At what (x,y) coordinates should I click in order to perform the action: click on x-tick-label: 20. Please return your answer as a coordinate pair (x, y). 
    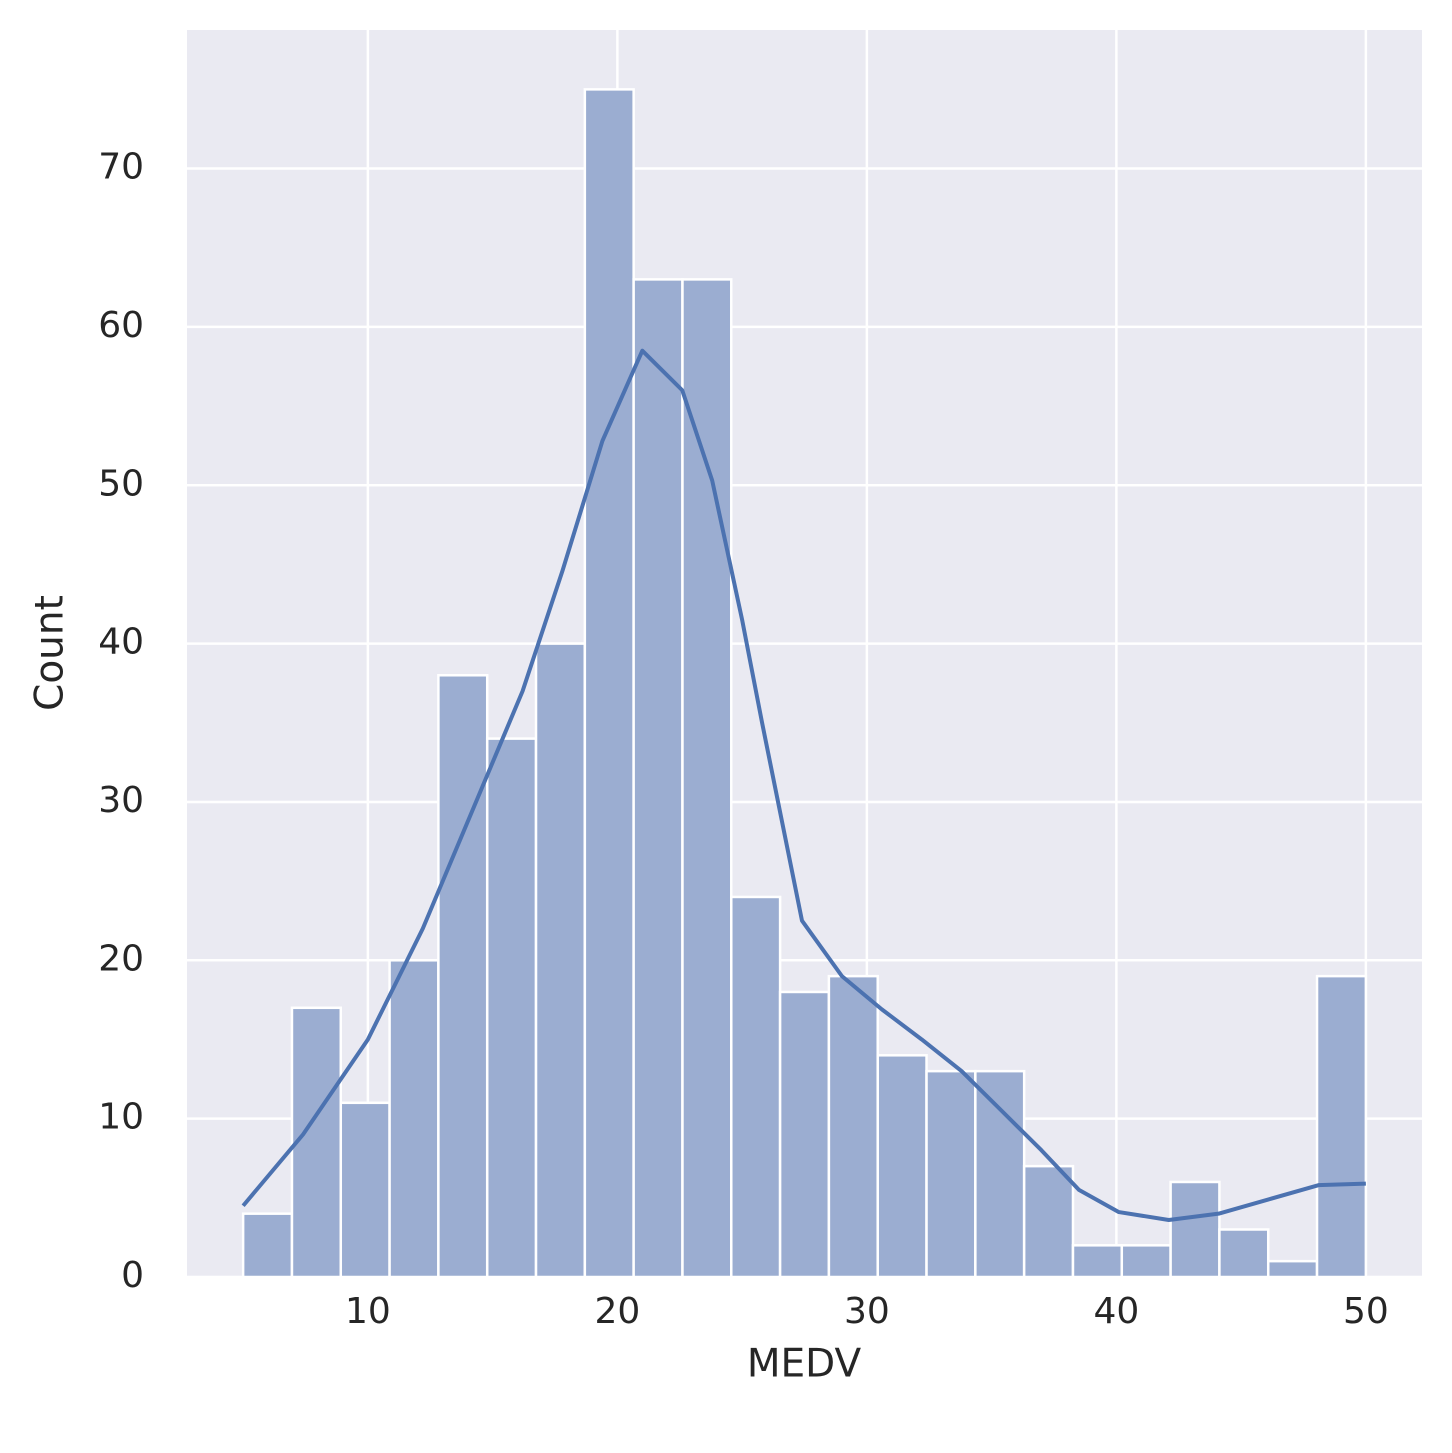
    Looking at the image, I should click on (617, 1311).